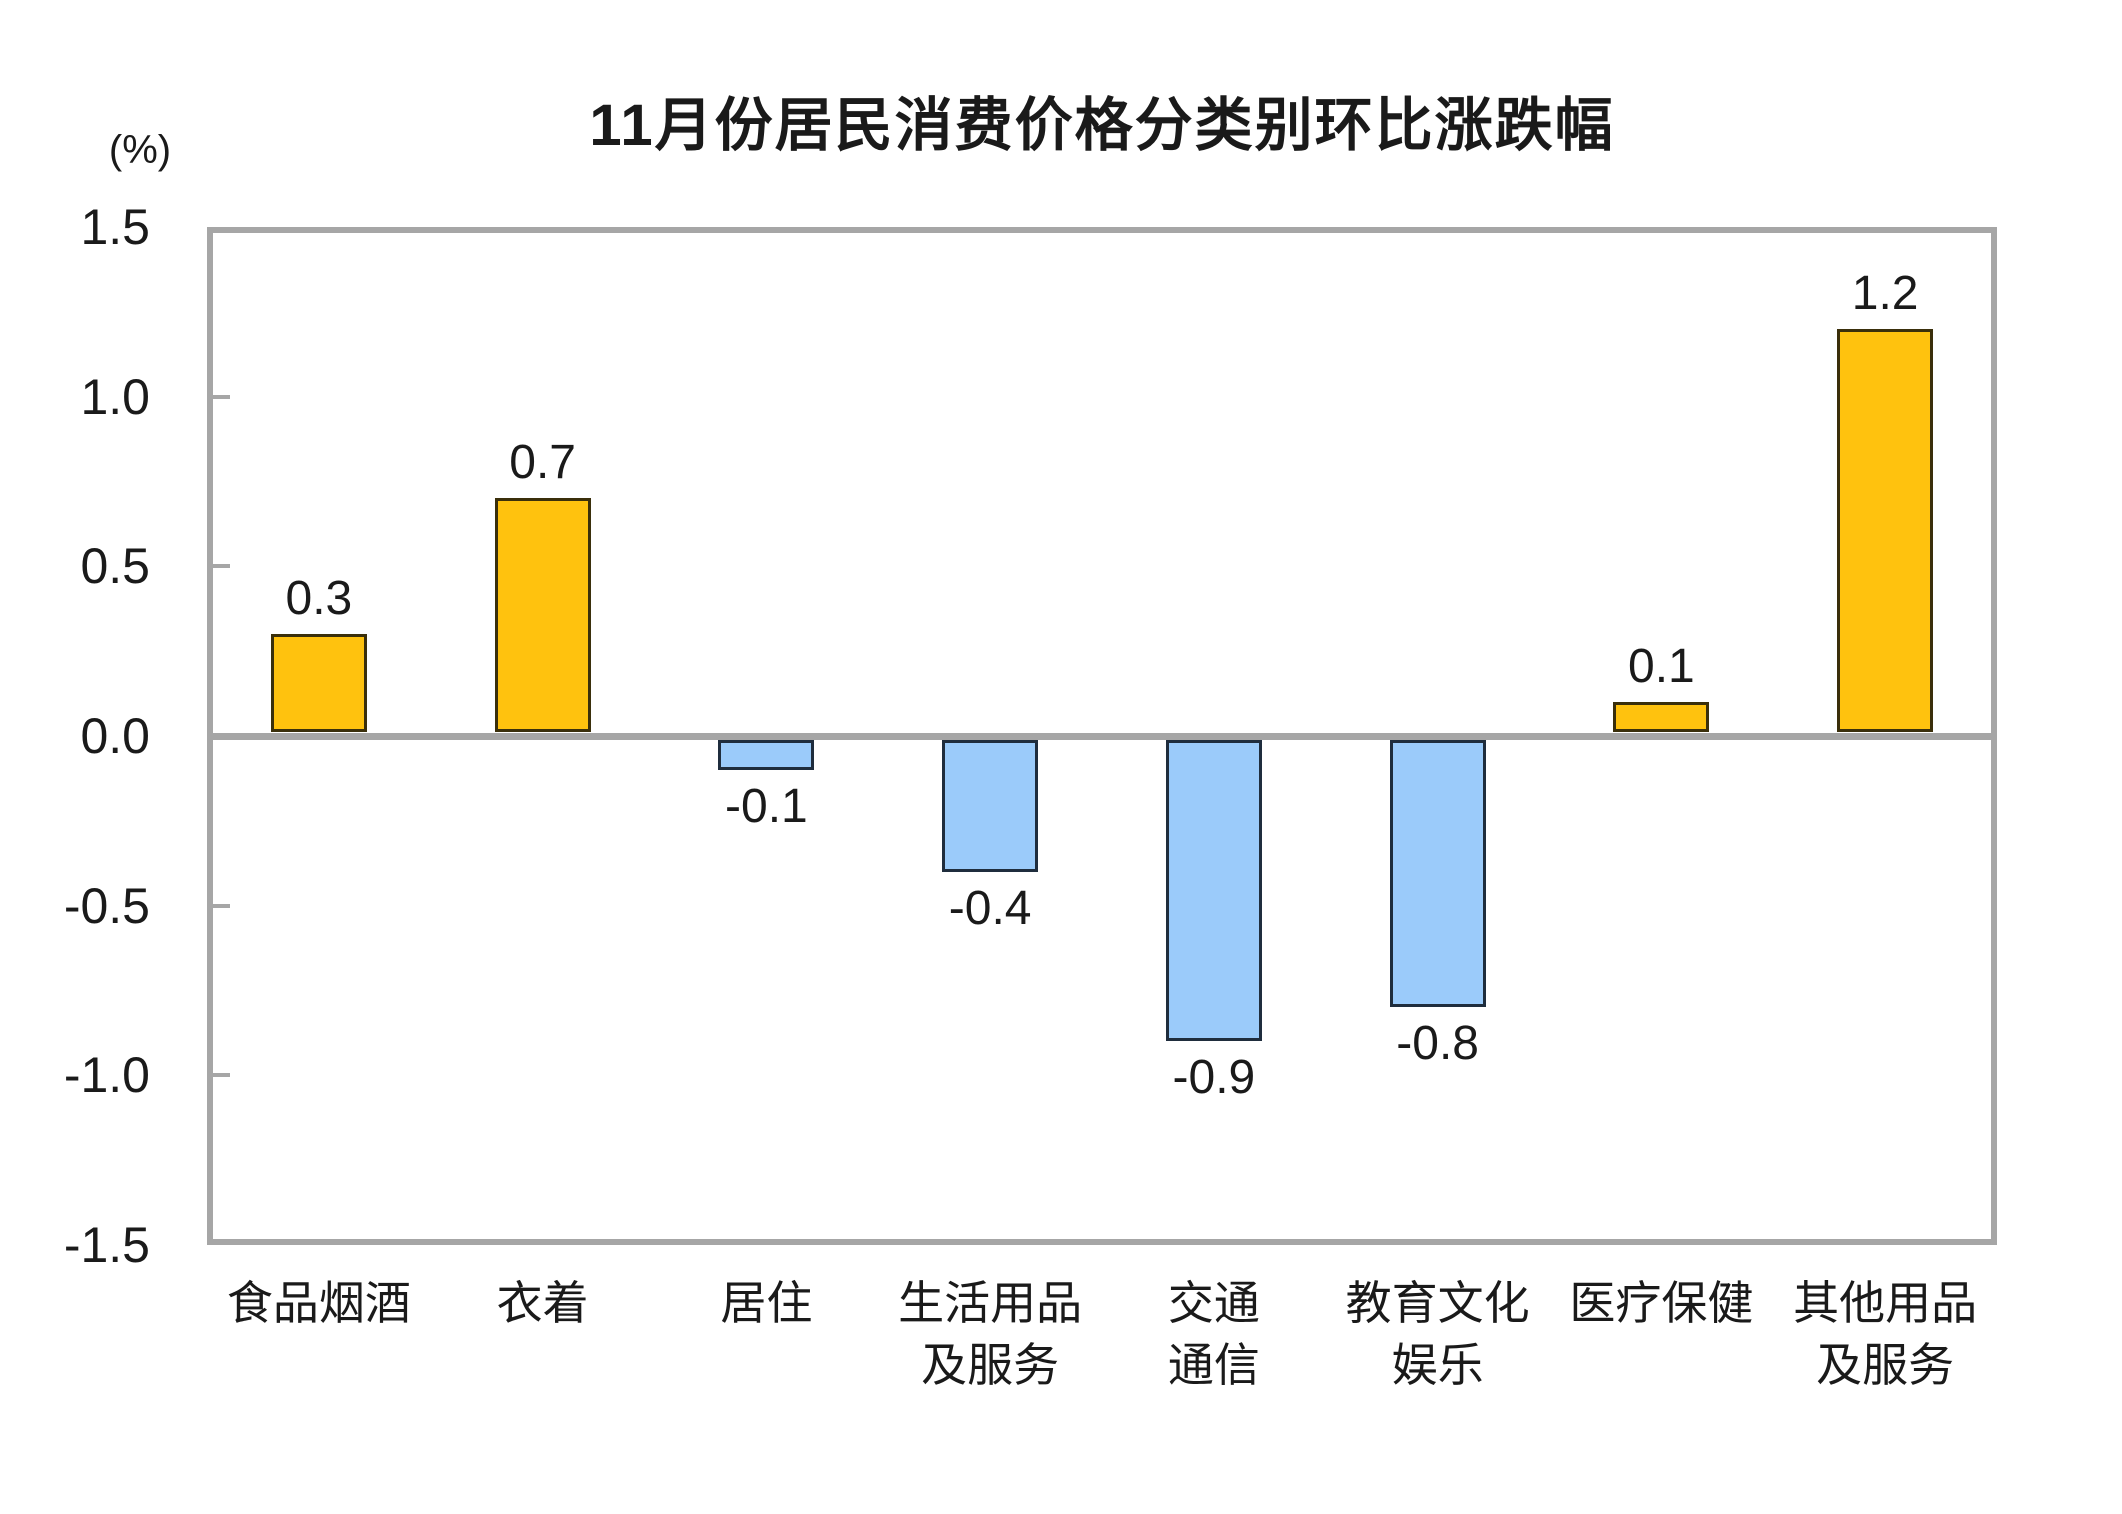 Image resolution: width=2122 pixels, height=1514 pixels. I want to click on bar-value-label: -0.1, so click(766, 806).